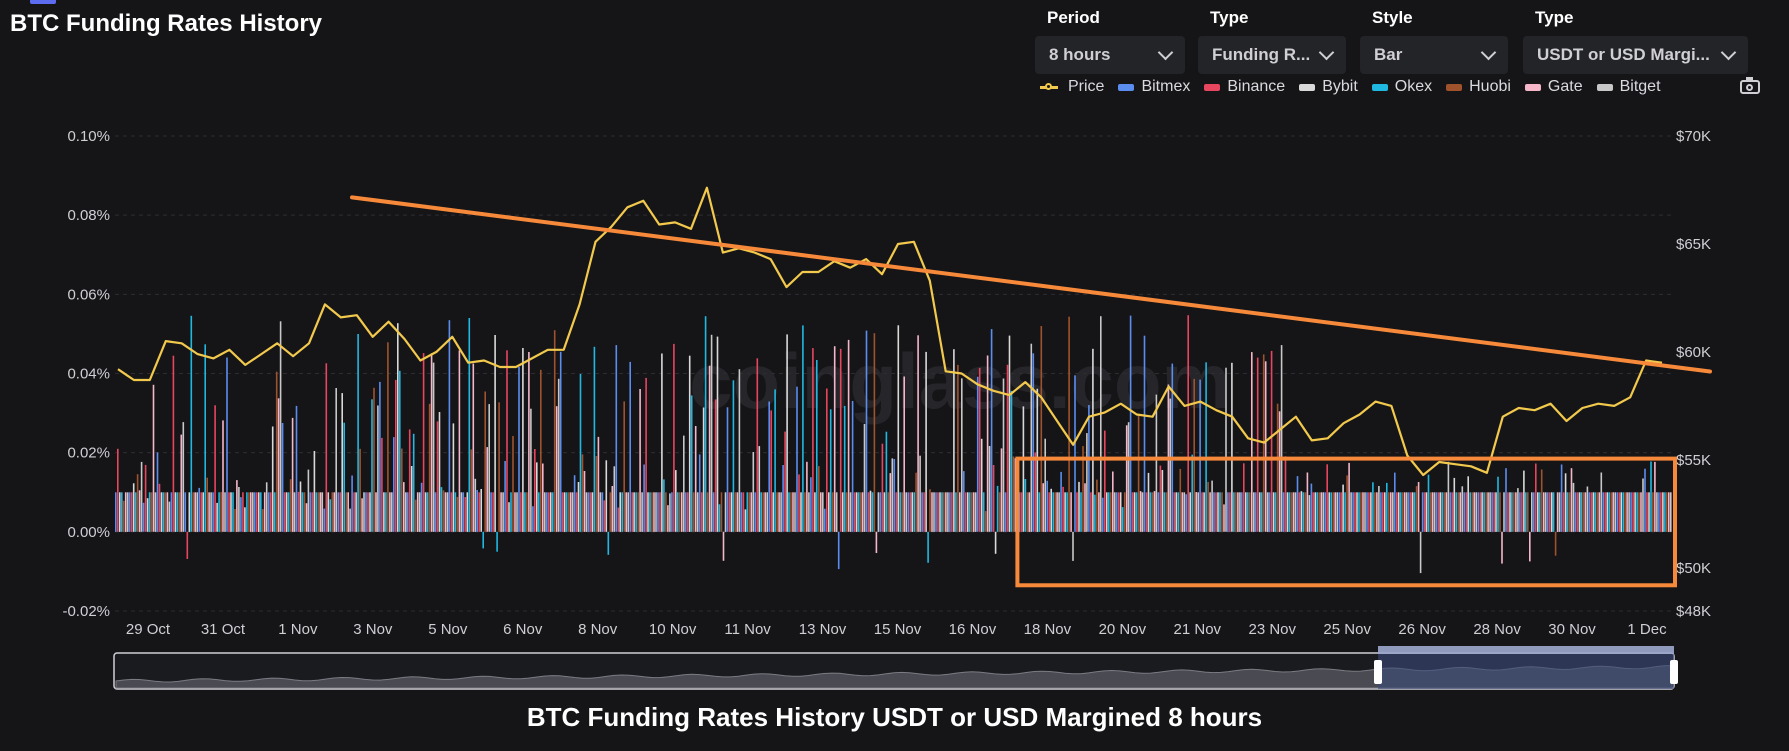 This screenshot has height=751, width=1789. Describe the element at coordinates (1328, 87) in the screenshot. I see `legend-item-bybit: Bybit` at that location.